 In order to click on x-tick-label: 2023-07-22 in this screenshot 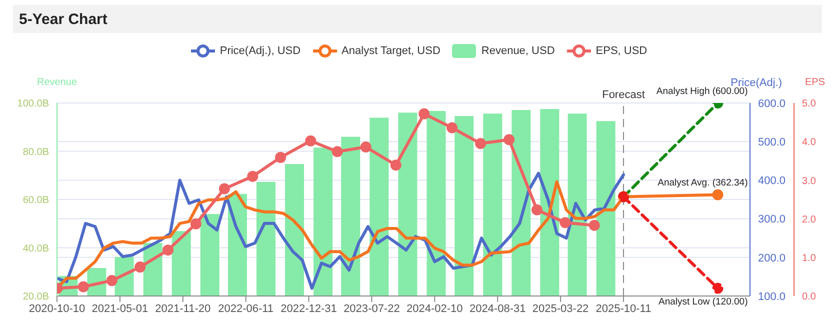, I will do `click(372, 308)`.